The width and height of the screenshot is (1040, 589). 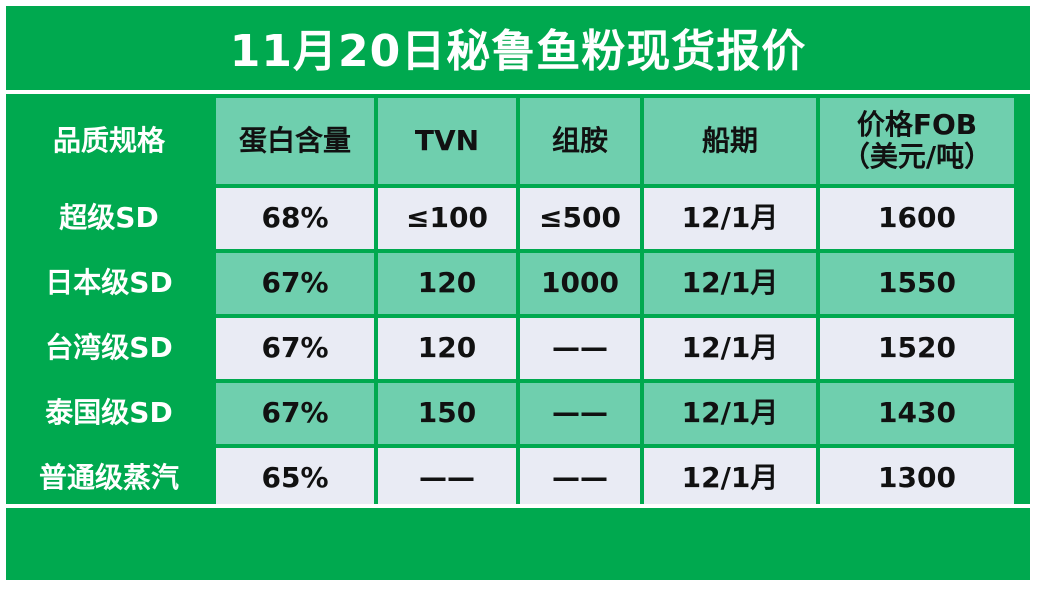 I want to click on header-price-line2: （美元/吨）, so click(x=917, y=156).